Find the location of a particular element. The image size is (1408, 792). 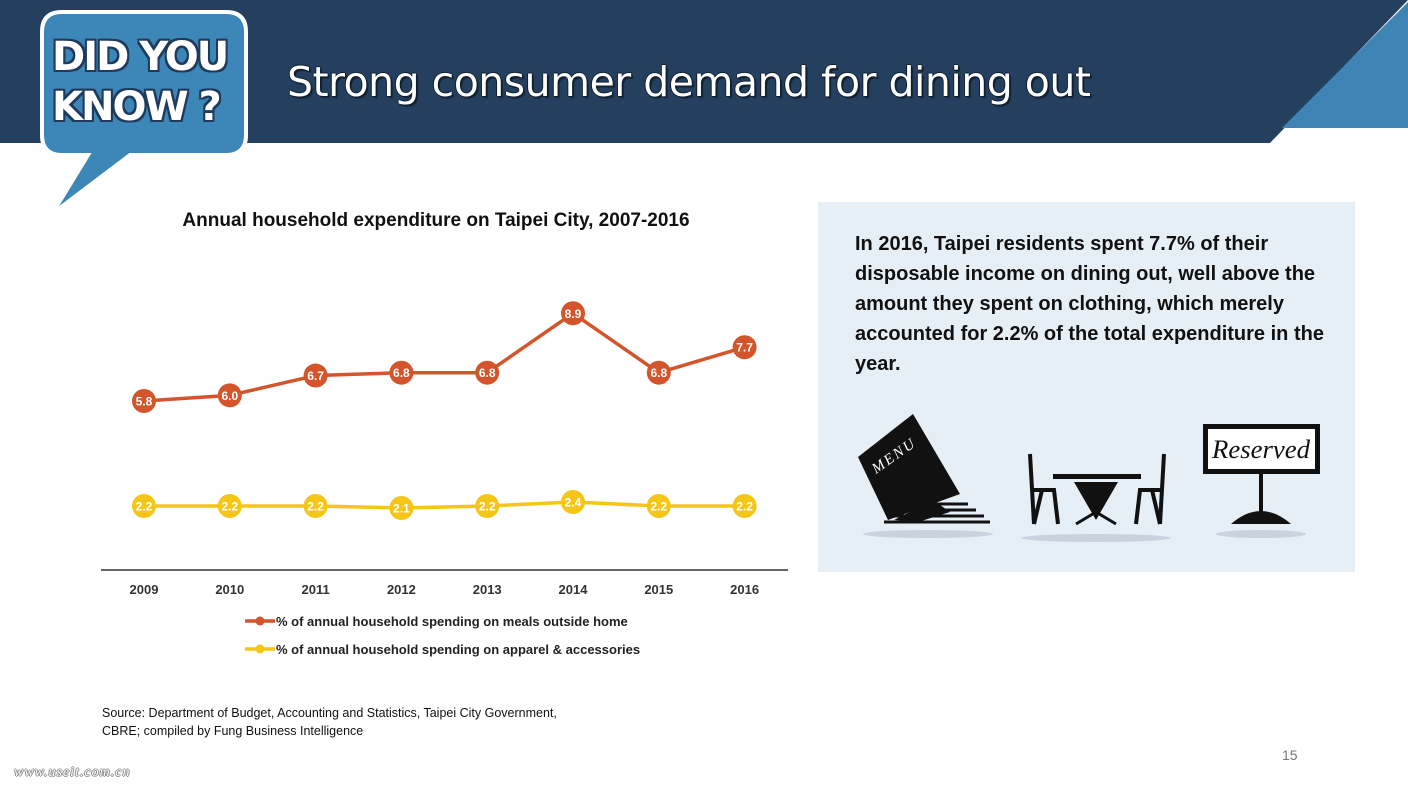

data-label: 5.8 is located at coordinates (144, 402).